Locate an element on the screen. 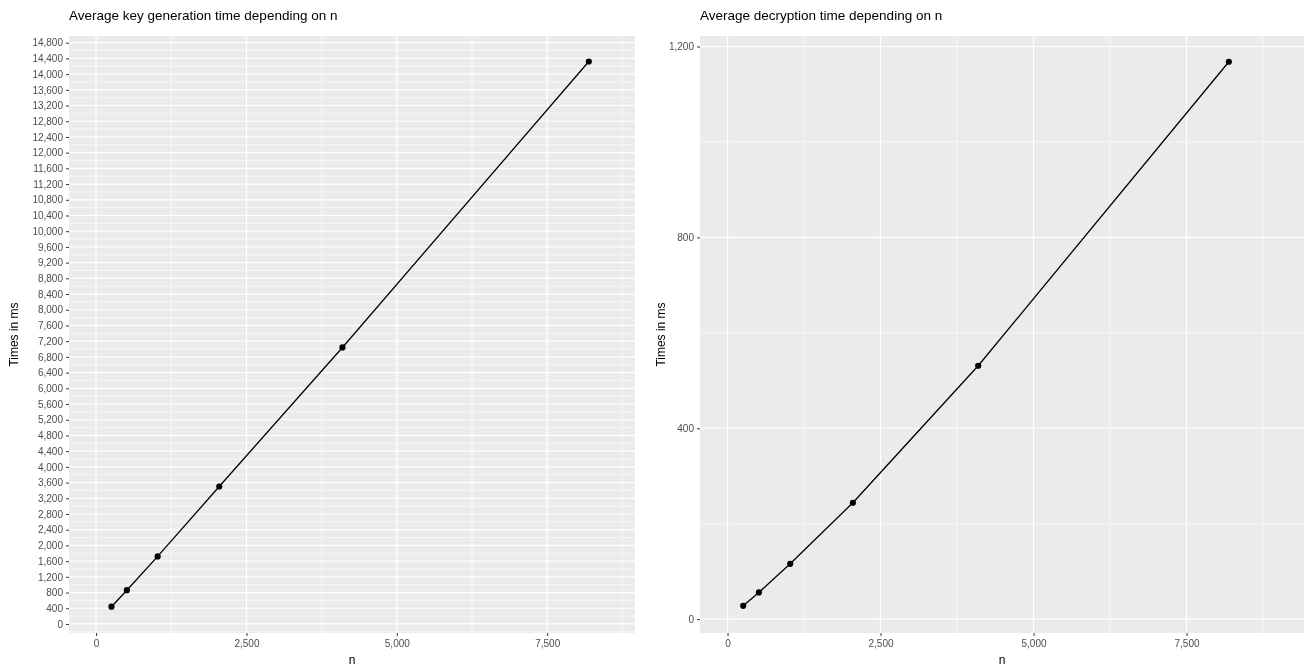 The width and height of the screenshot is (1304, 668). y-tick-label: 6,400 is located at coordinates (50, 373).